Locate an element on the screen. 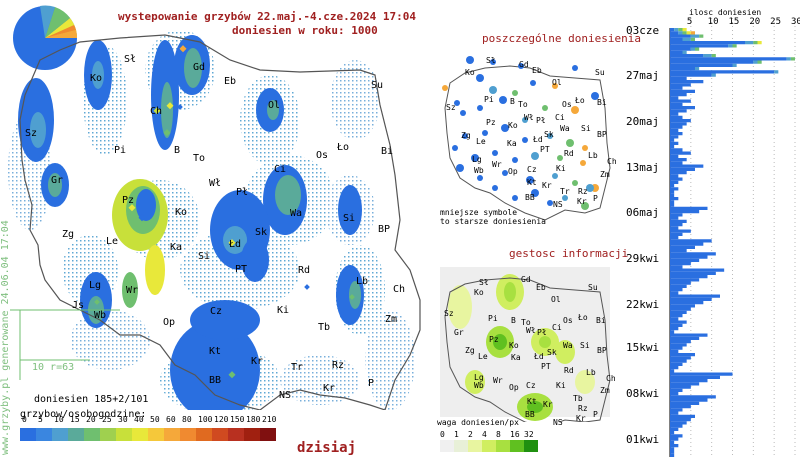 The width and height of the screenshot is (800, 457). date-label: 15kwi is located at coordinates (643, 347).